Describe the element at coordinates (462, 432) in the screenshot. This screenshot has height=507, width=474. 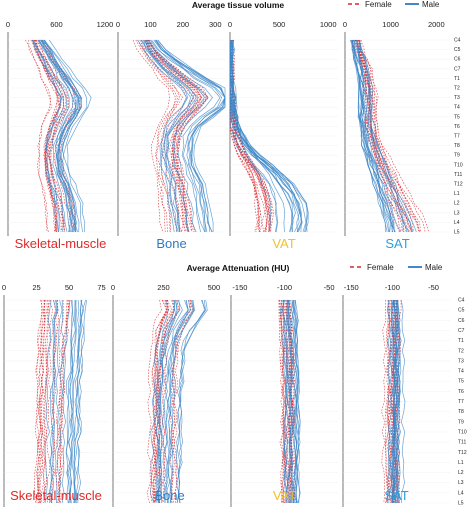
I see `vertebra-label-T10: T10` at that location.